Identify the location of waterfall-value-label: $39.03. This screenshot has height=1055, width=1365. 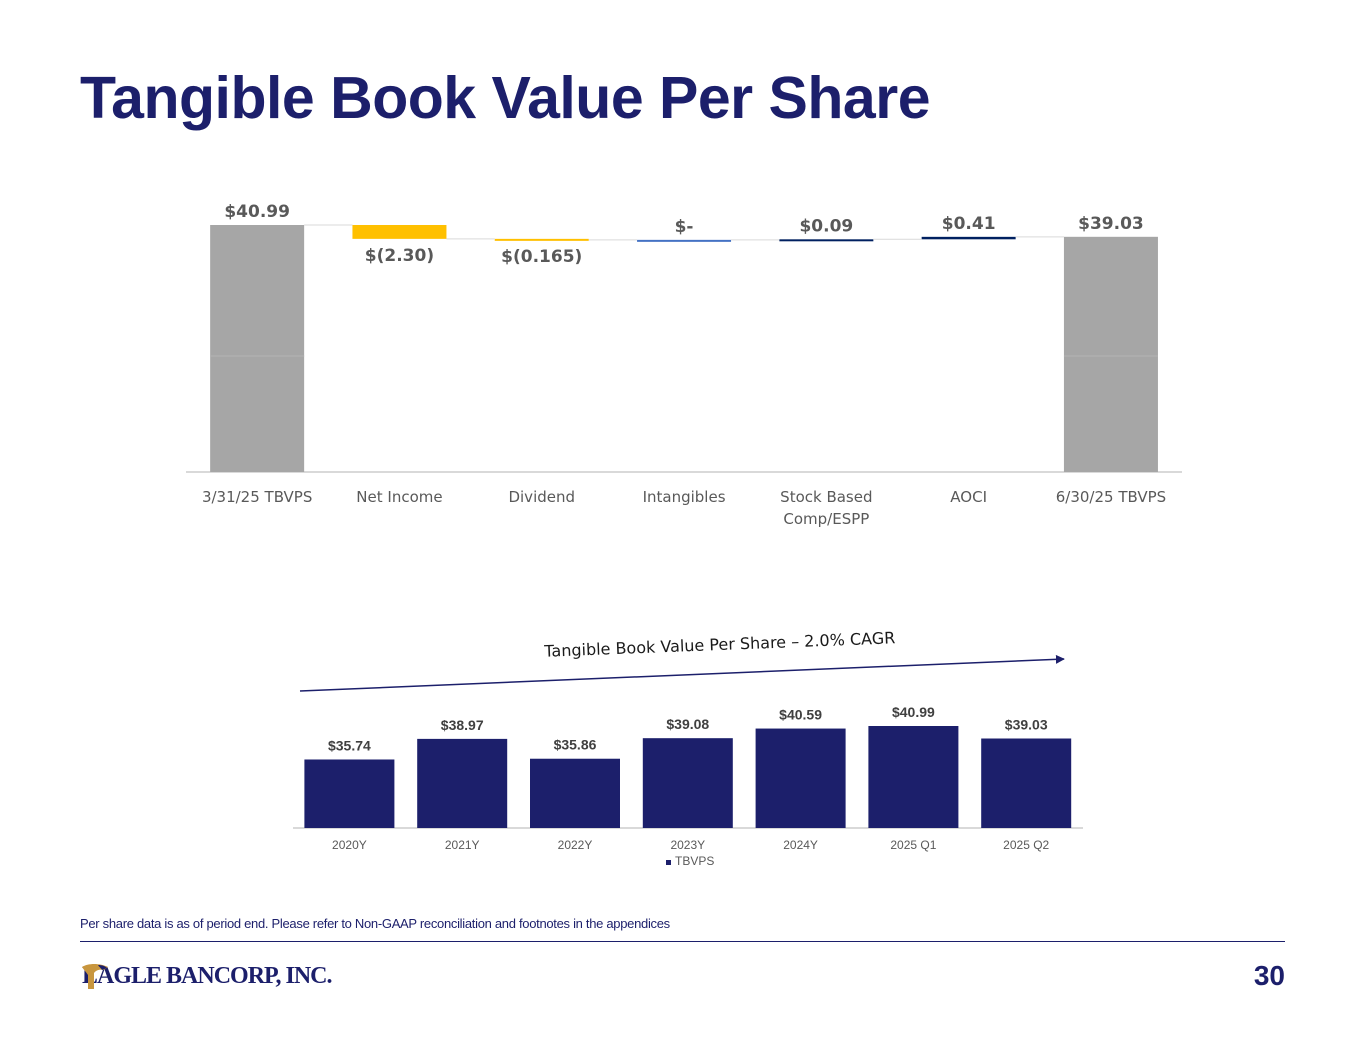
(1111, 224).